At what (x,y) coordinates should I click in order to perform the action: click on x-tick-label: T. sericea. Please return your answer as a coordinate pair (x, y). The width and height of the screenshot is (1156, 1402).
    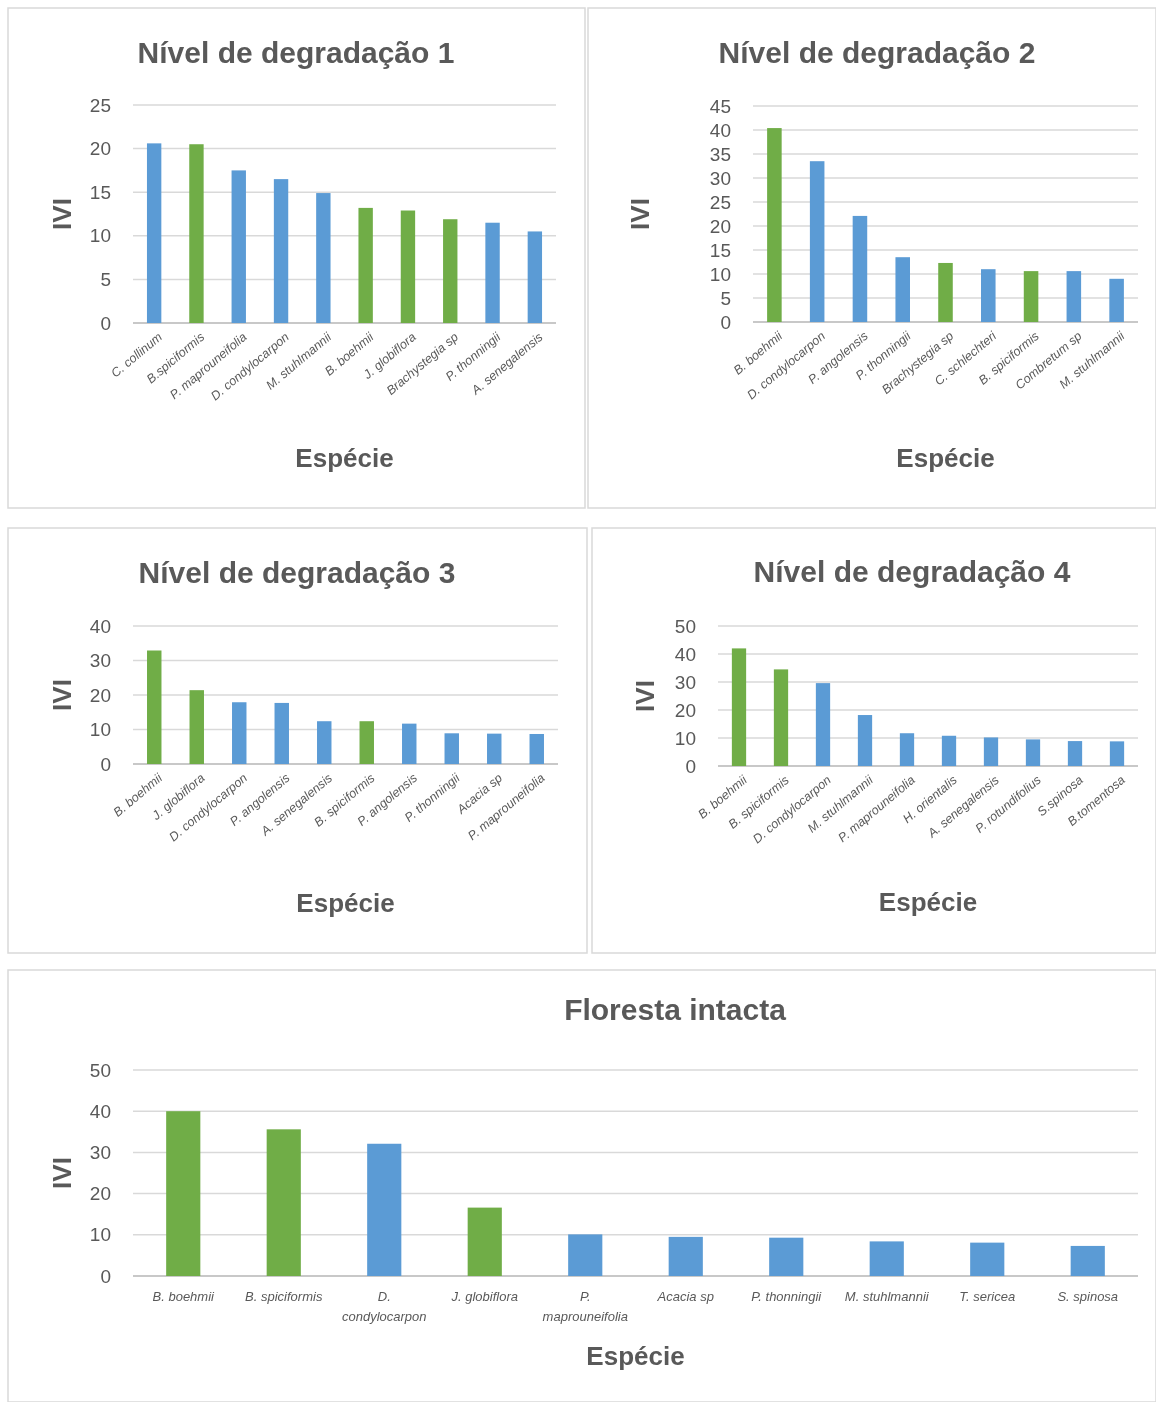
    Looking at the image, I should click on (987, 1296).